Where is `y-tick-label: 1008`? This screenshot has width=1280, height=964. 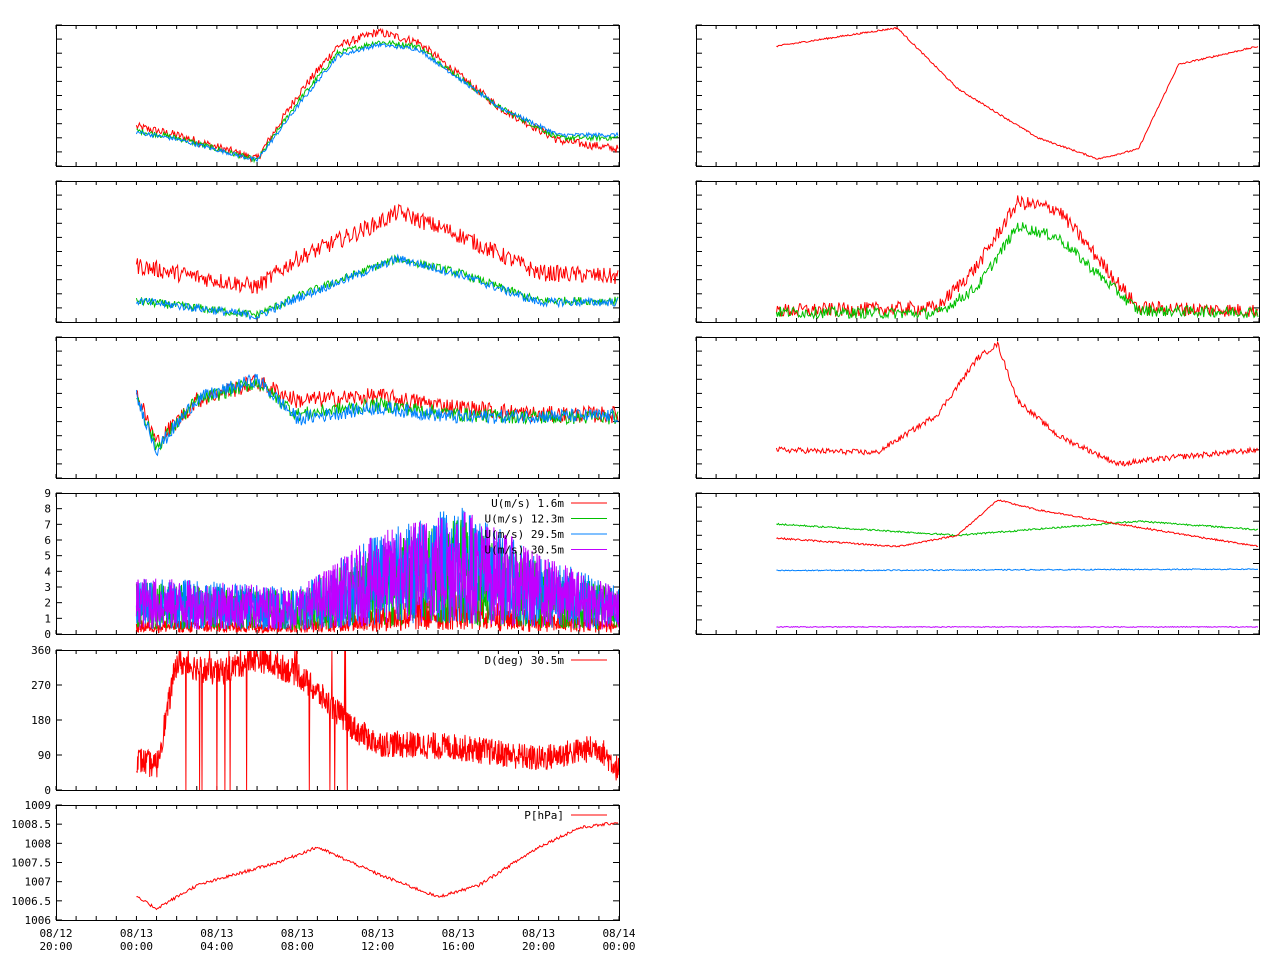
y-tick-label: 1008 is located at coordinates (38, 843).